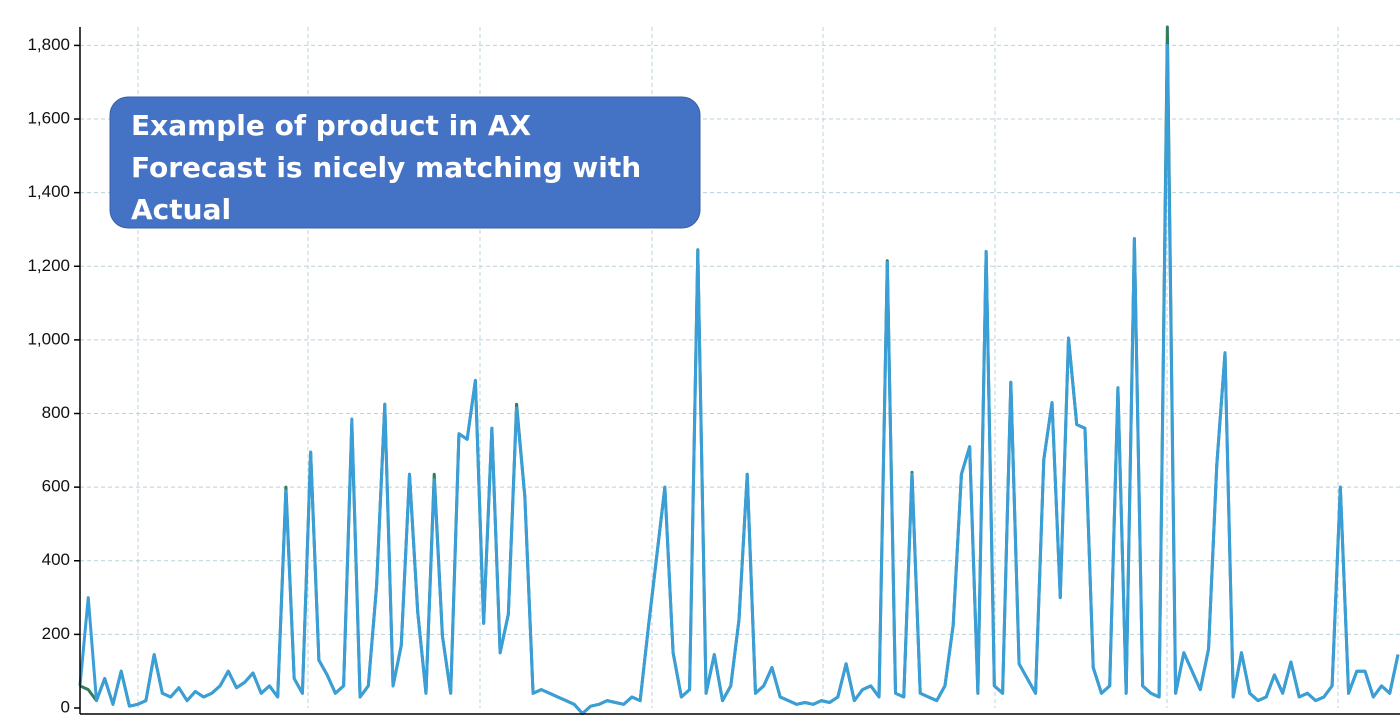 Image resolution: width=1400 pixels, height=718 pixels. I want to click on annotation-box, so click(405, 162).